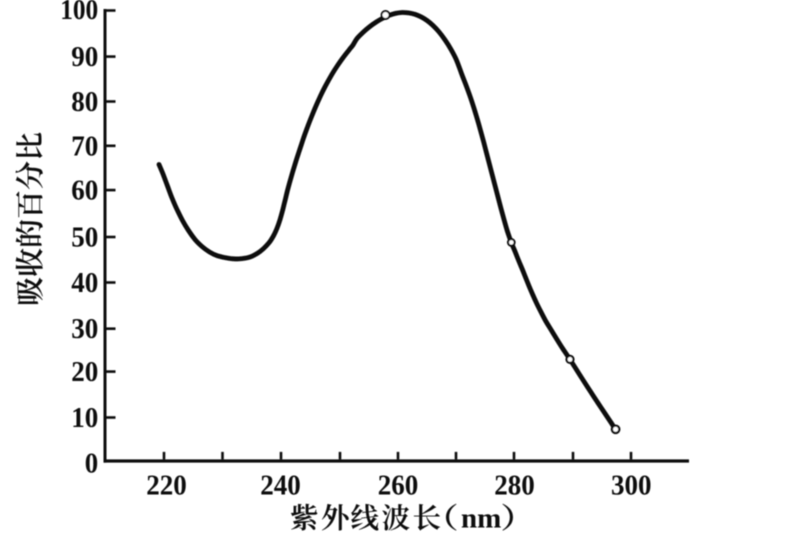 This screenshot has height=533, width=800. What do you see at coordinates (631, 486) in the screenshot?
I see `svg-text: 300` at bounding box center [631, 486].